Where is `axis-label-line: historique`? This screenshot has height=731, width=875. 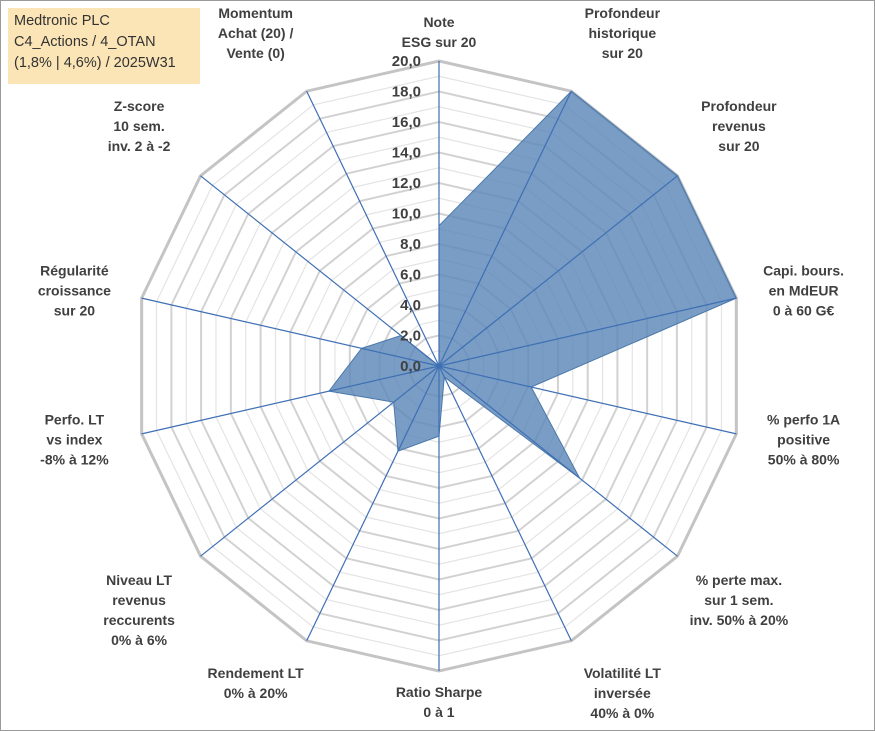
axis-label-line: historique is located at coordinates (623, 33).